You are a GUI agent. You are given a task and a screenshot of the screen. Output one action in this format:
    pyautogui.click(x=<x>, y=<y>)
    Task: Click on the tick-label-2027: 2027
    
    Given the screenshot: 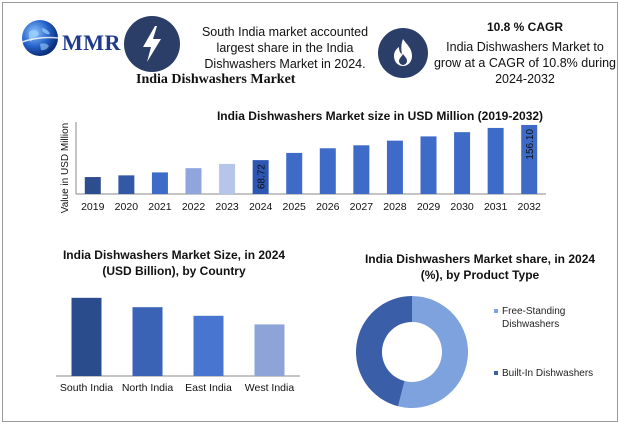 What is the action you would take?
    pyautogui.click(x=362, y=207)
    